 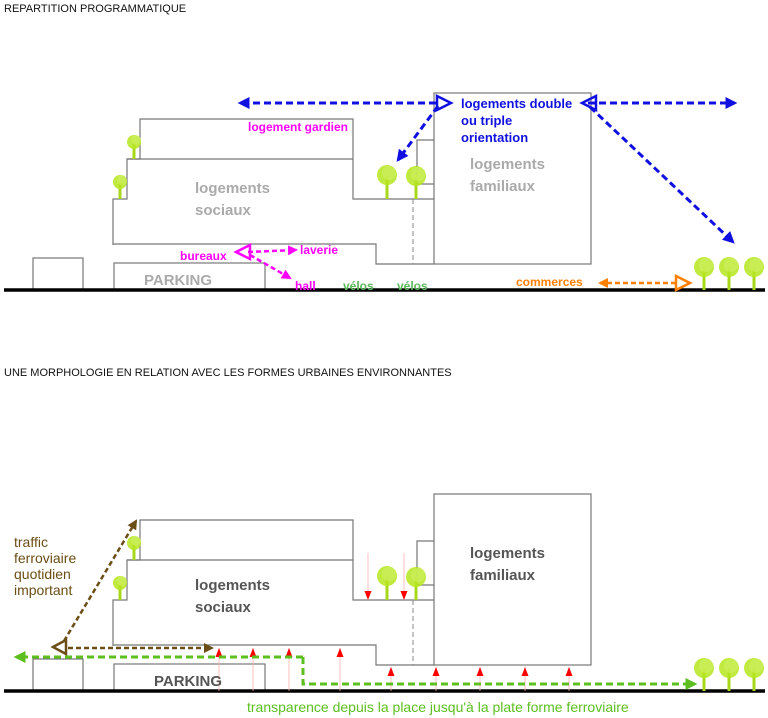 I want to click on transparence-arrow, so click(x=355, y=670).